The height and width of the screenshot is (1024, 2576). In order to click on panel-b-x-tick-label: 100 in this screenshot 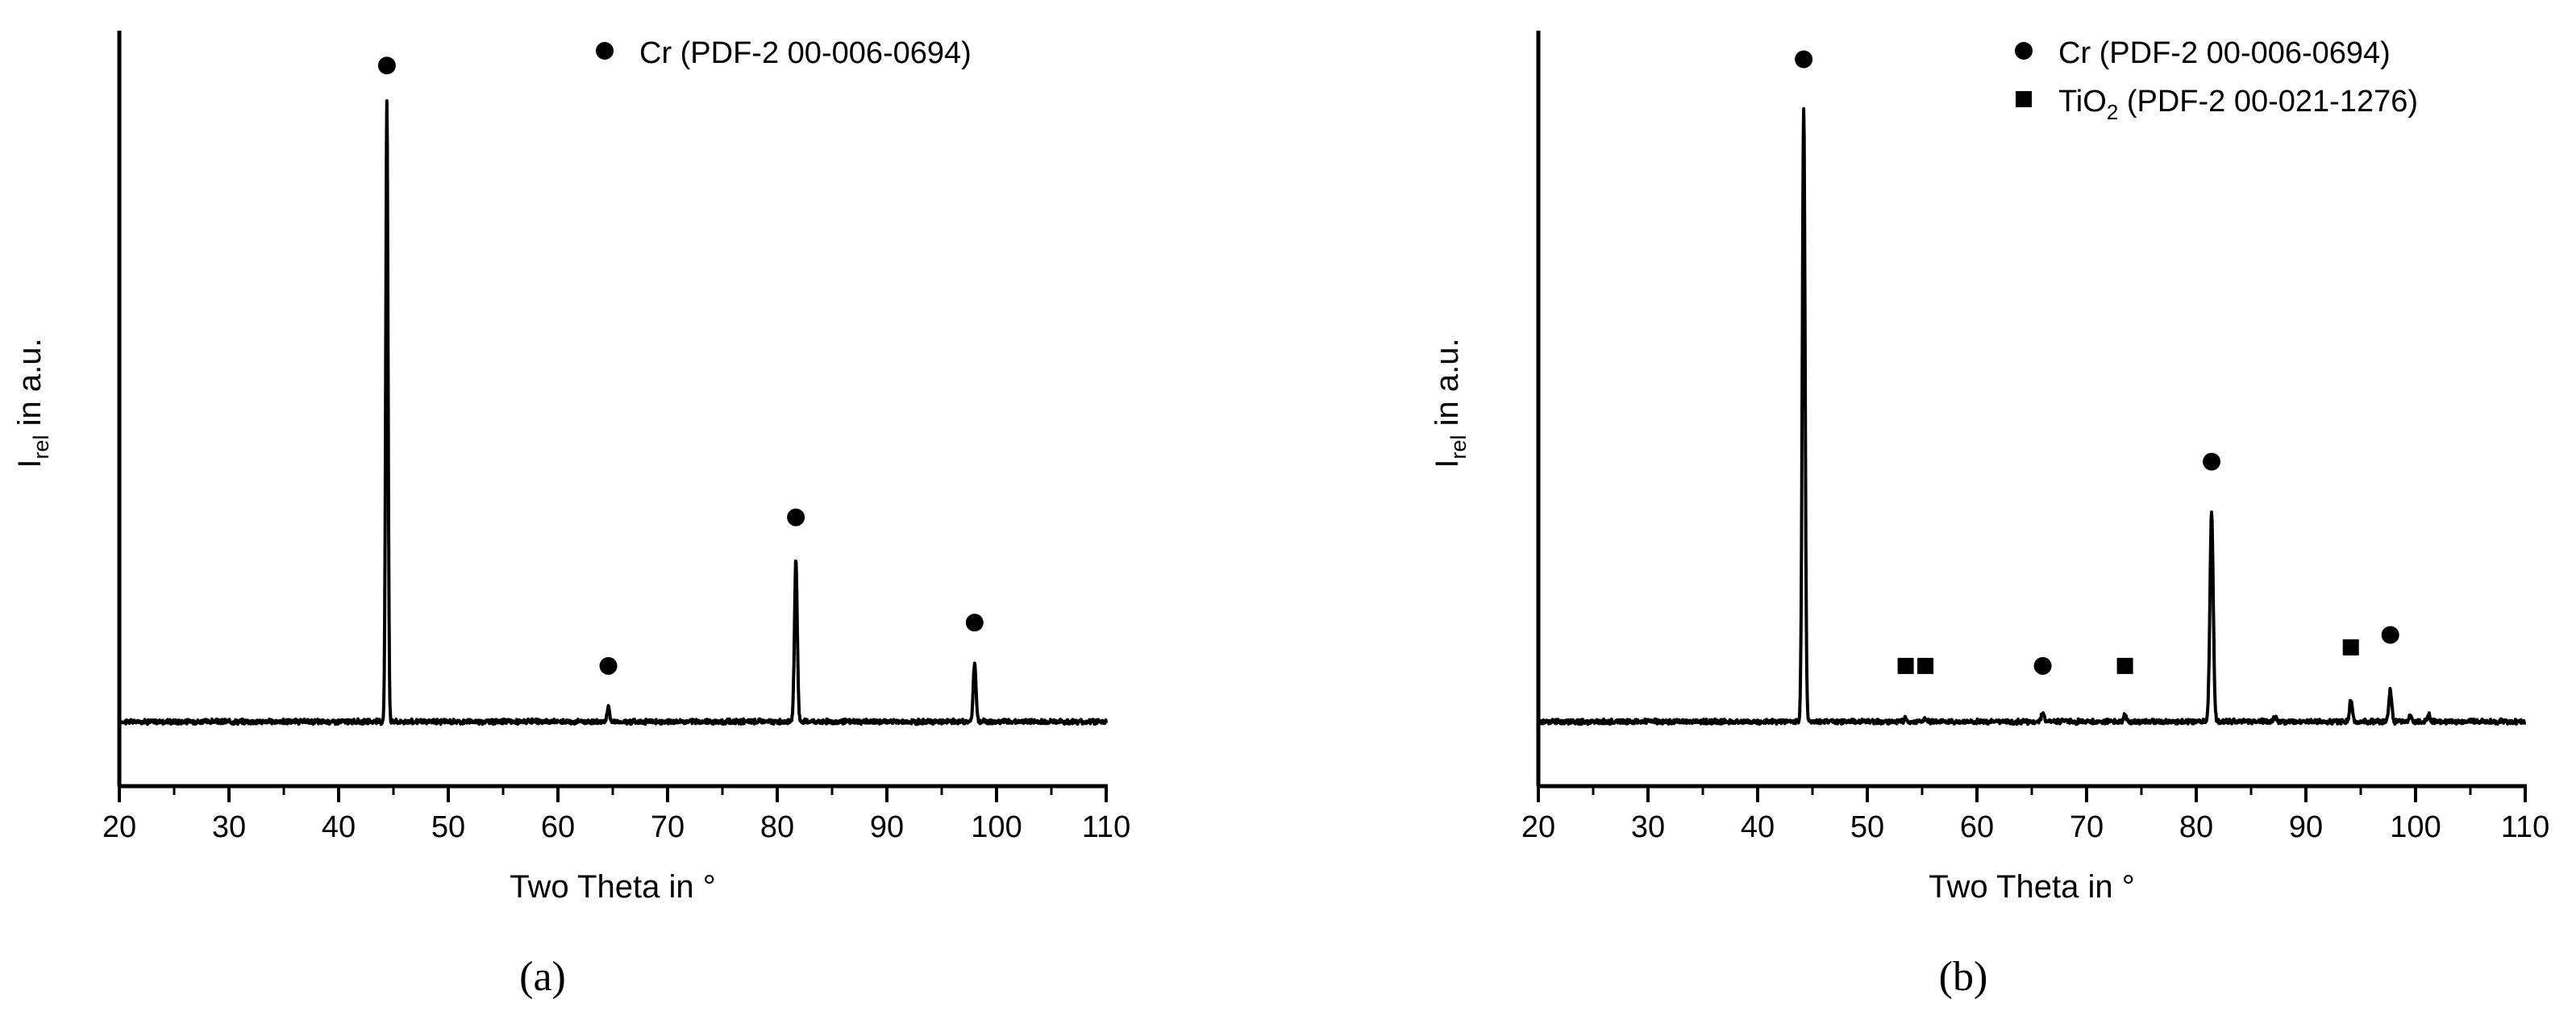, I will do `click(2415, 827)`.